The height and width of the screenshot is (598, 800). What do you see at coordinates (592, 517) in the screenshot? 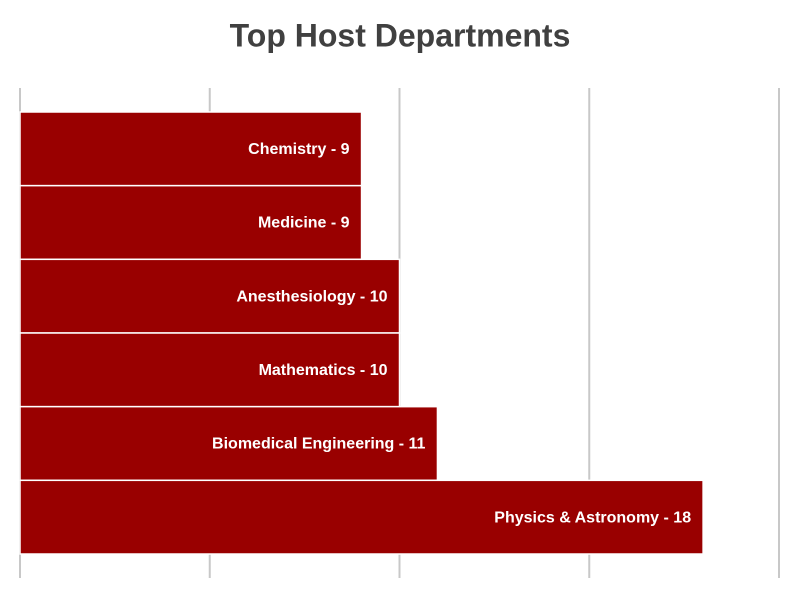
I see `data-label: Physics & Astronomy - 18` at bounding box center [592, 517].